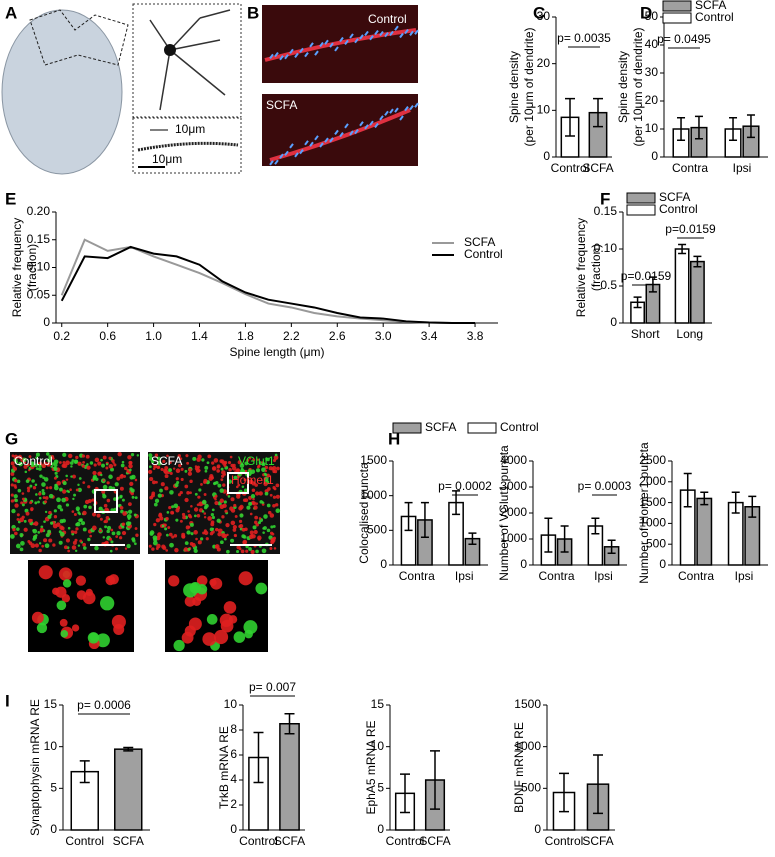 The height and width of the screenshot is (857, 775). I want to click on scale-label: 10μm, so click(167, 159).